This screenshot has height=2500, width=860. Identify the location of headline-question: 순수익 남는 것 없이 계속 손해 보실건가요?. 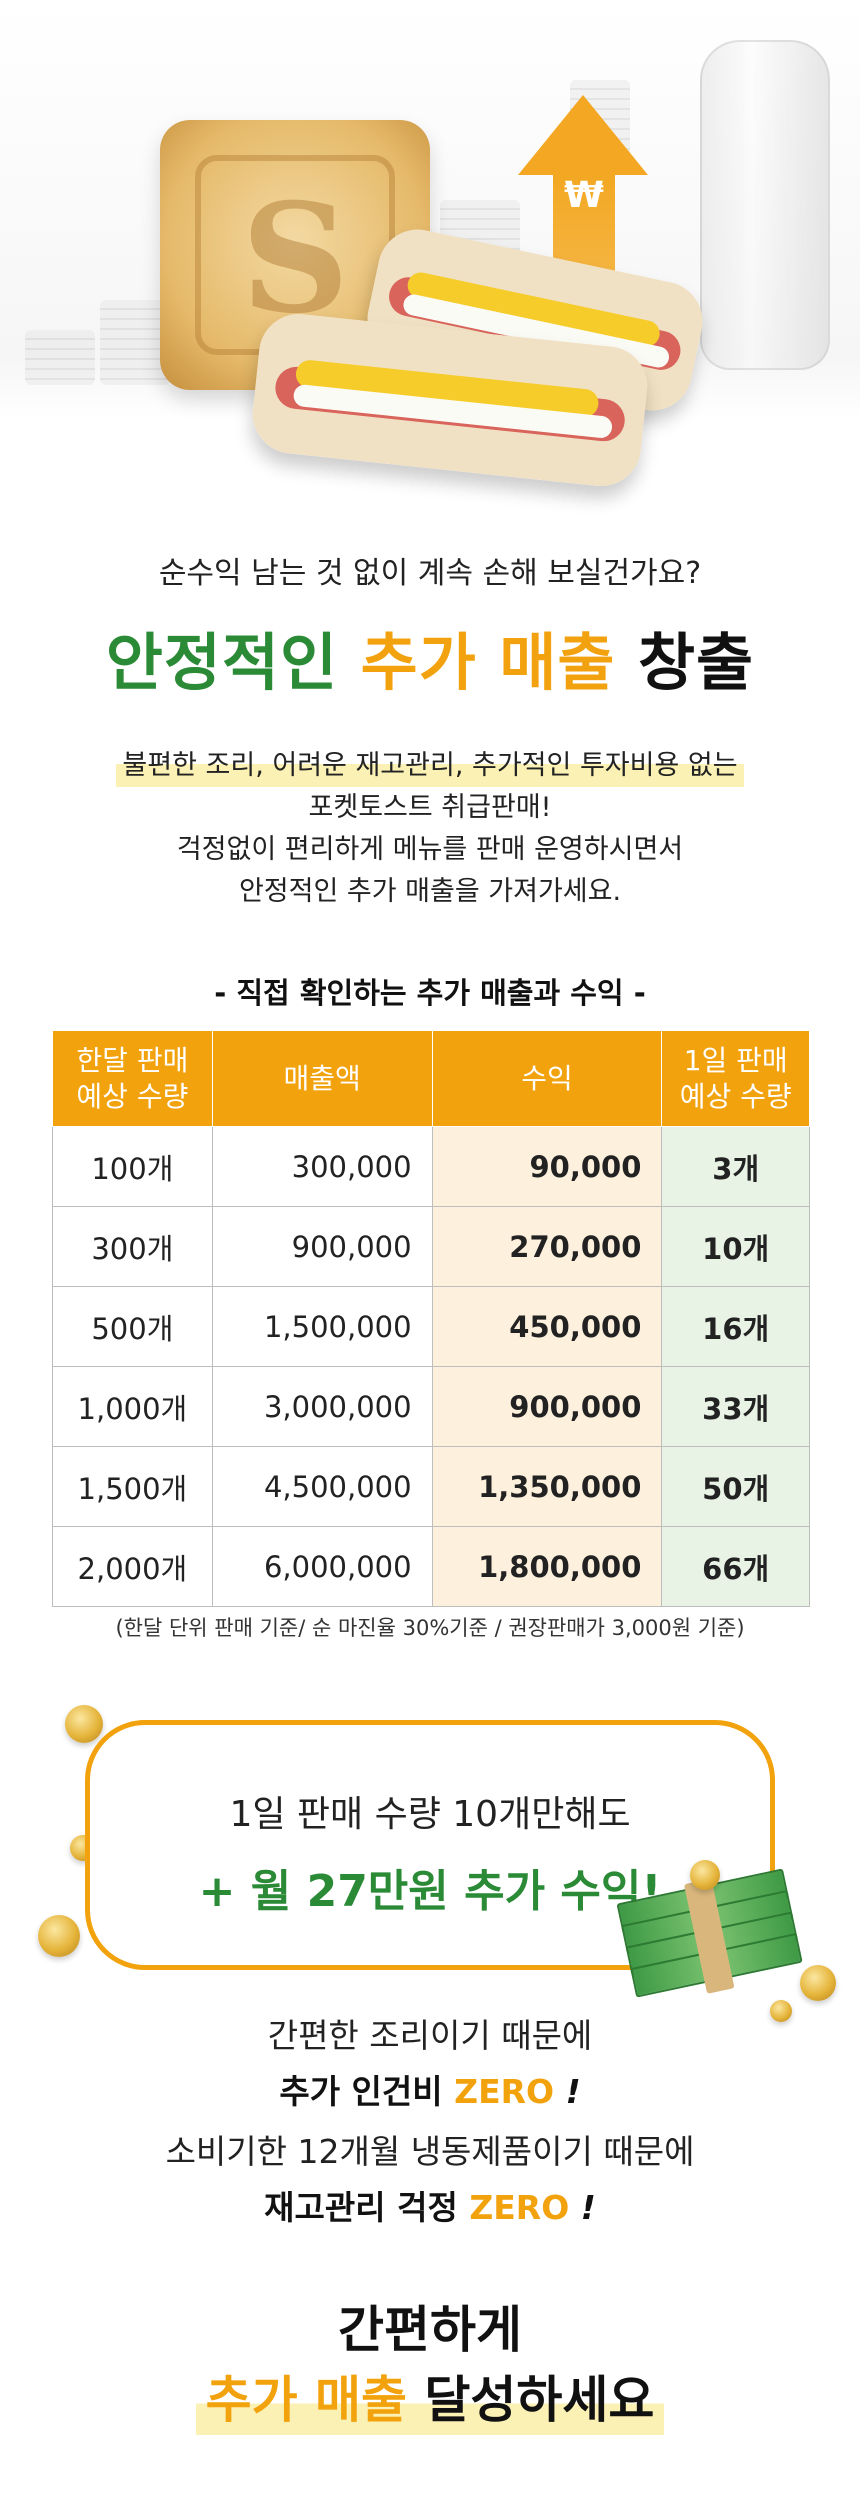
(430, 573).